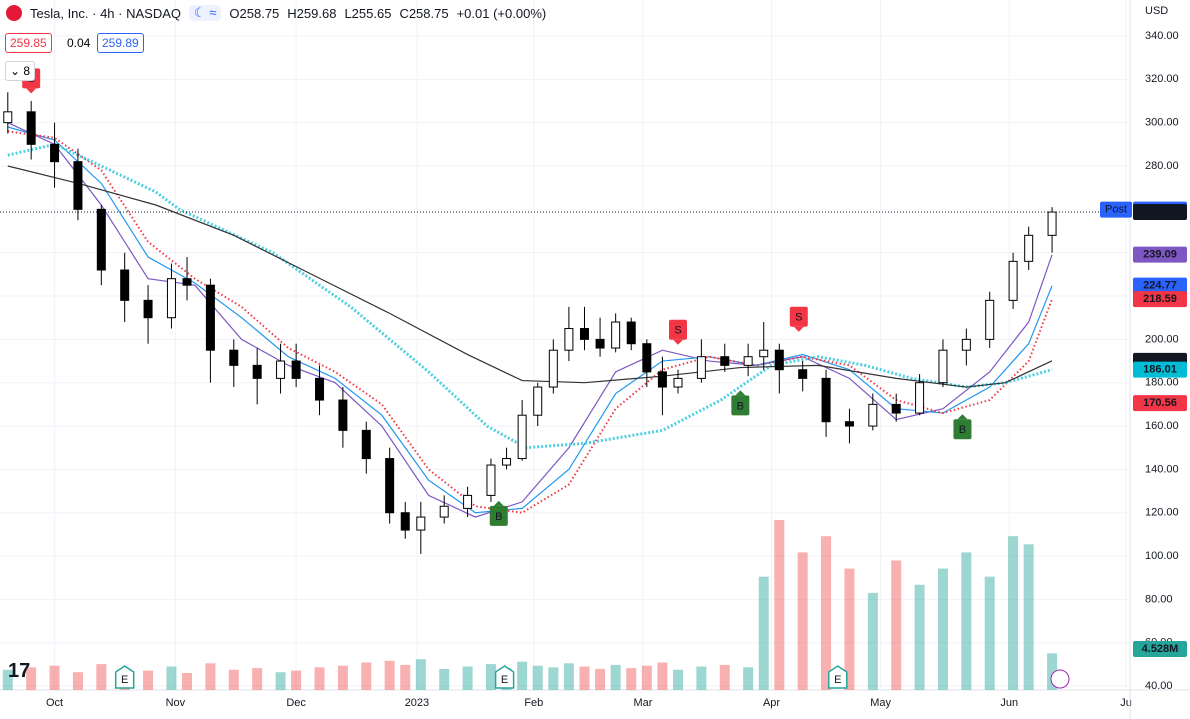  Describe the element at coordinates (205, 13) in the screenshot. I see `session-icons: ☾ ≈` at that location.